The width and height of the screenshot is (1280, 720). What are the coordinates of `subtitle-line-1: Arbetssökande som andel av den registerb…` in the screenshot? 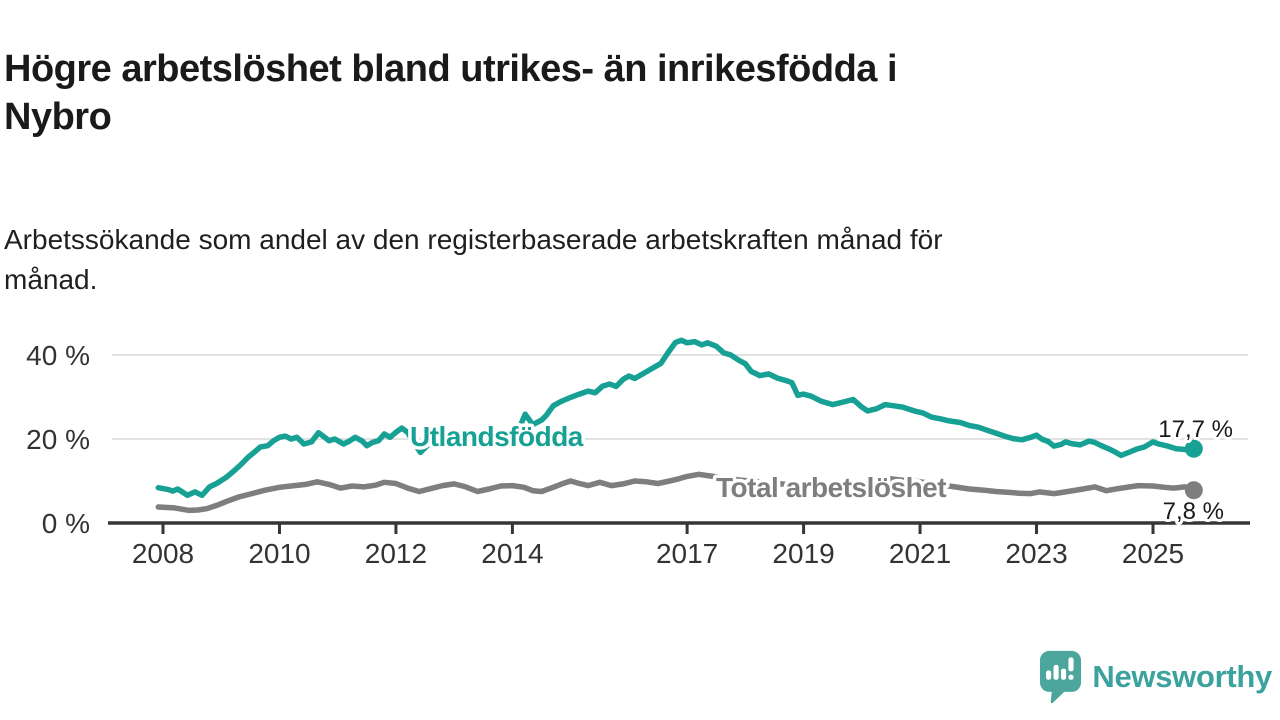 It's located at (473, 239).